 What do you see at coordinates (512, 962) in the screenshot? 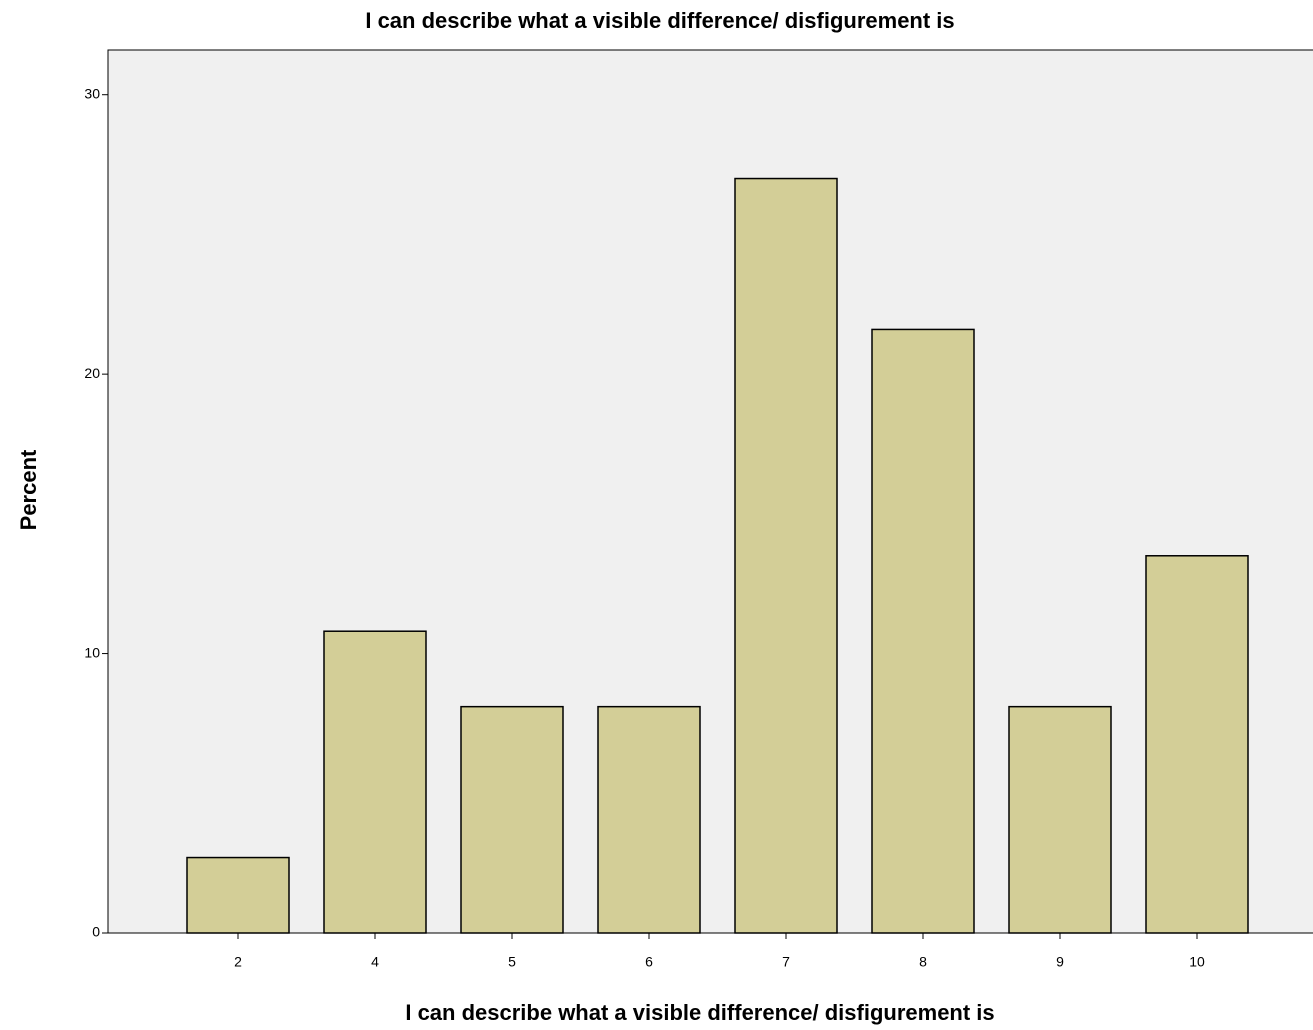
I see `x-tick-label: 5` at bounding box center [512, 962].